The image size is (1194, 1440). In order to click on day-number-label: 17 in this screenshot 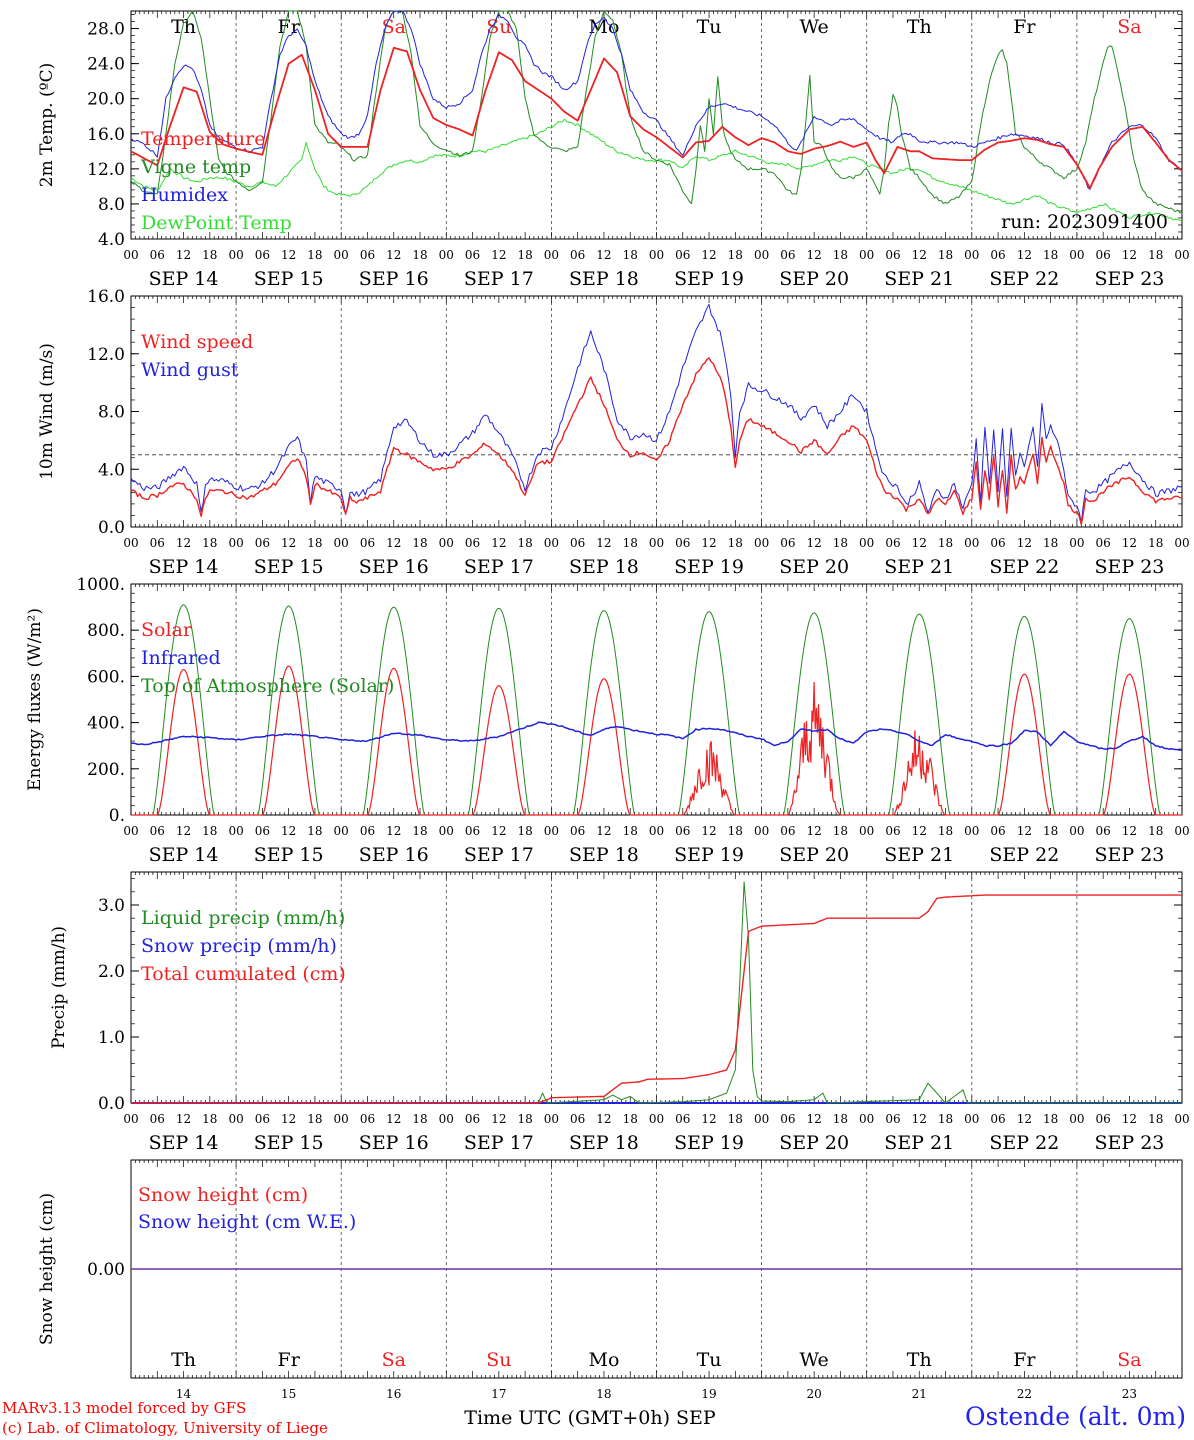, I will do `click(498, 1394)`.